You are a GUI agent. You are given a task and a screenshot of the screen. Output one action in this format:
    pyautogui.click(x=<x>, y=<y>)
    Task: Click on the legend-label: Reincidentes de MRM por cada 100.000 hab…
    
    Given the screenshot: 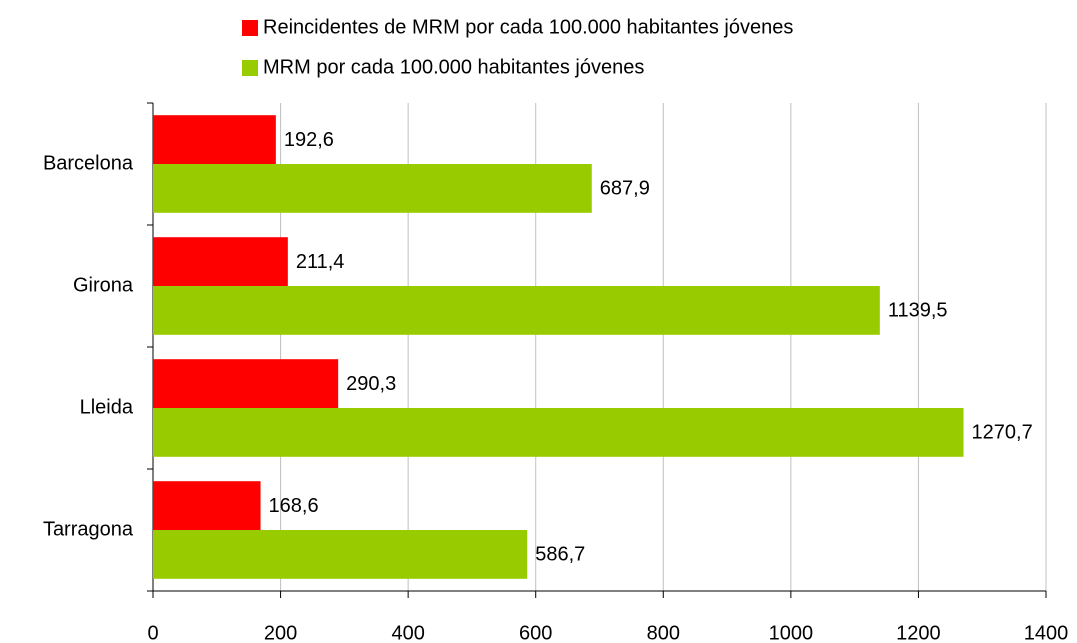 What is the action you would take?
    pyautogui.click(x=528, y=27)
    